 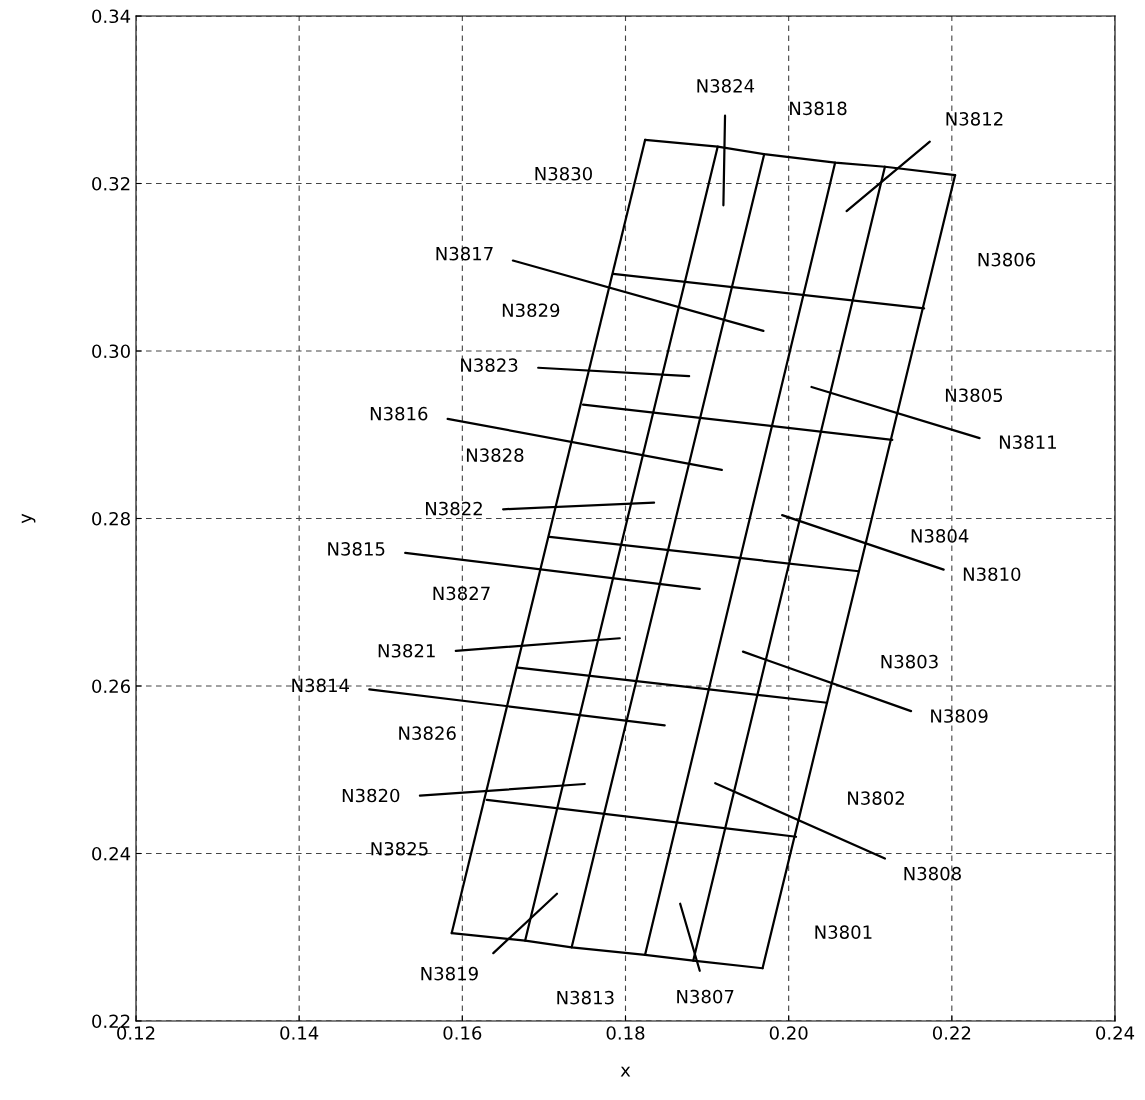 What do you see at coordinates (876, 798) in the screenshot?
I see `annotation: N3802` at bounding box center [876, 798].